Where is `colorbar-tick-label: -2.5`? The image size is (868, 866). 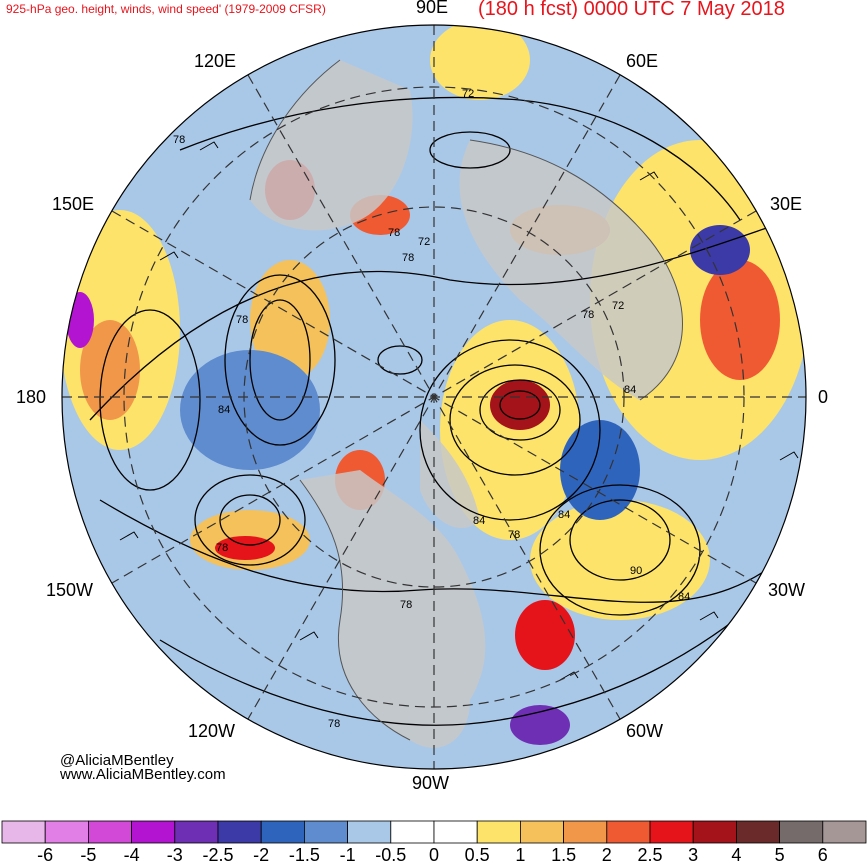 colorbar-tick-label: -2.5 is located at coordinates (218, 855).